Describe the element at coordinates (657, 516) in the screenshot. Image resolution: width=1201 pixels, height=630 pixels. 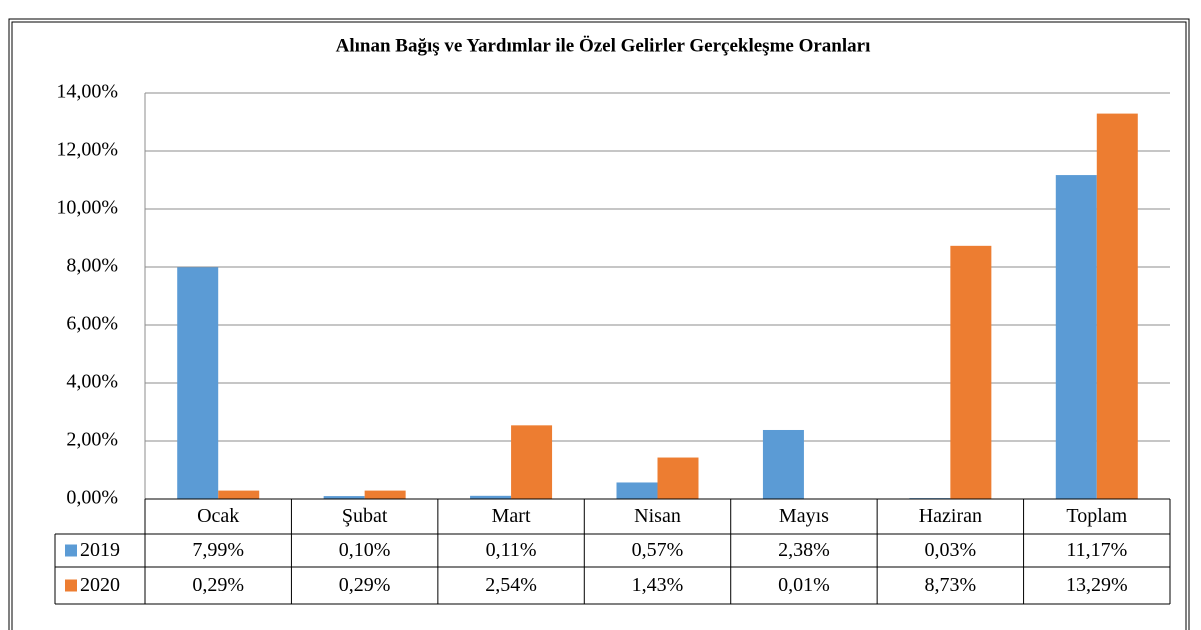
I see `x-tick-label: Nisan` at that location.